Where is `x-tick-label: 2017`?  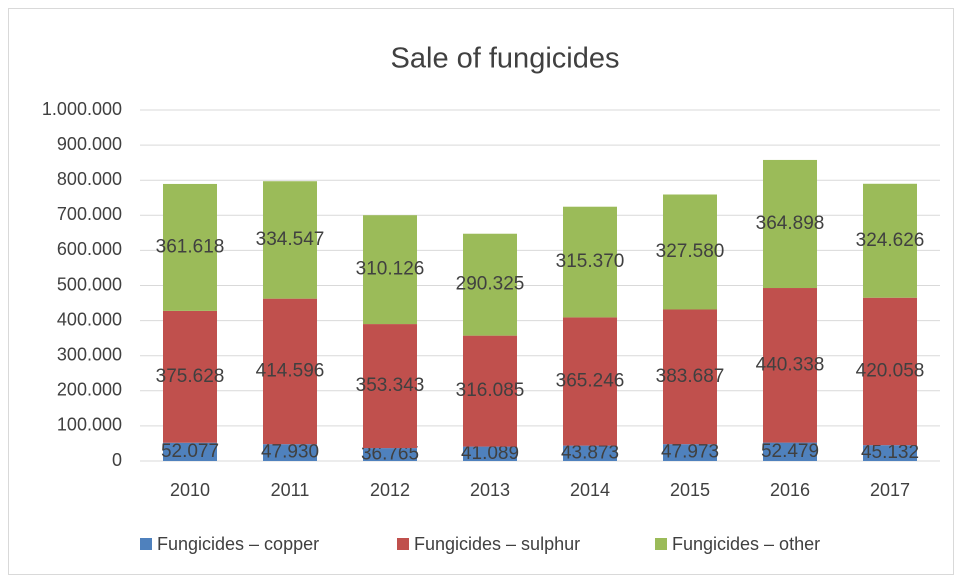 x-tick-label: 2017 is located at coordinates (890, 490).